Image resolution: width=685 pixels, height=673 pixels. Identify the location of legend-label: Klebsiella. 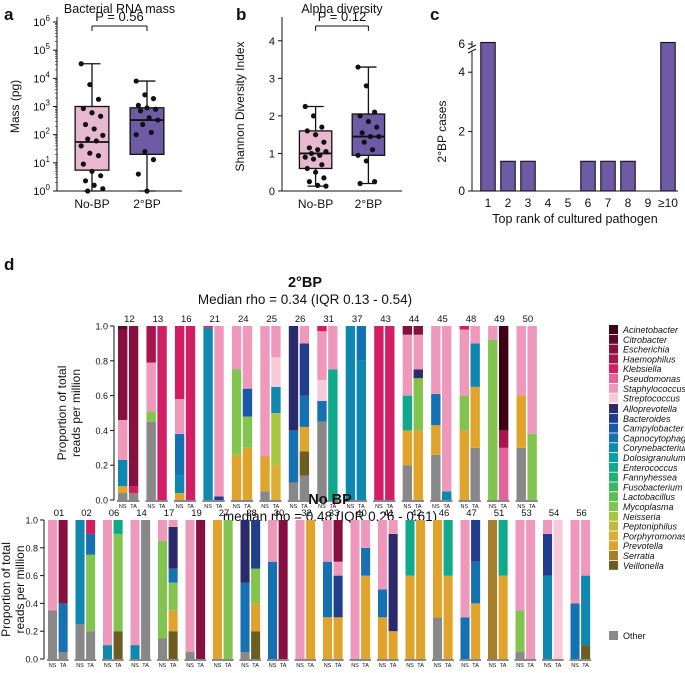
(642, 369).